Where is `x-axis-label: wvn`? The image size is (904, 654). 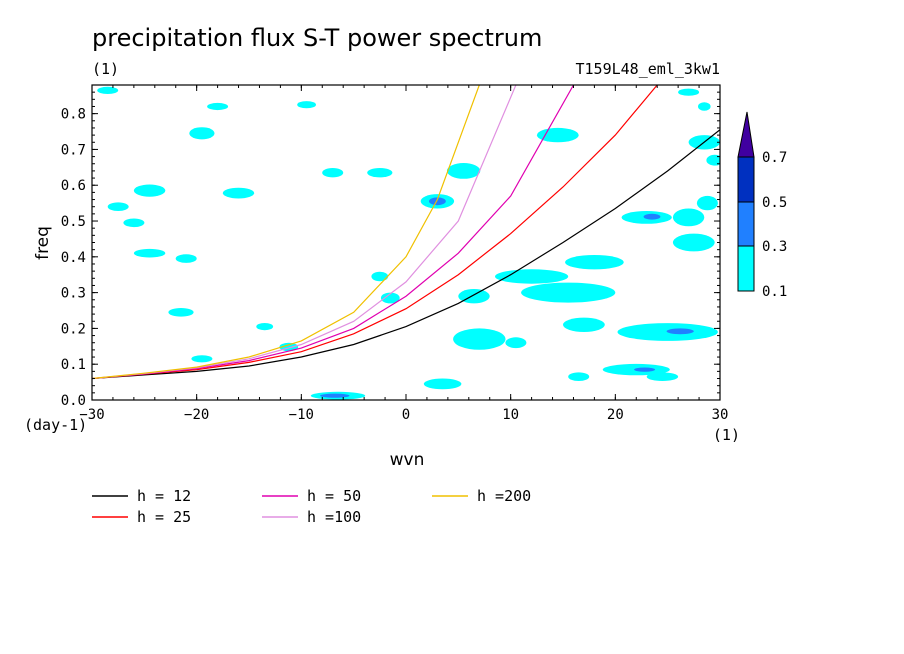 x-axis-label: wvn is located at coordinates (407, 460).